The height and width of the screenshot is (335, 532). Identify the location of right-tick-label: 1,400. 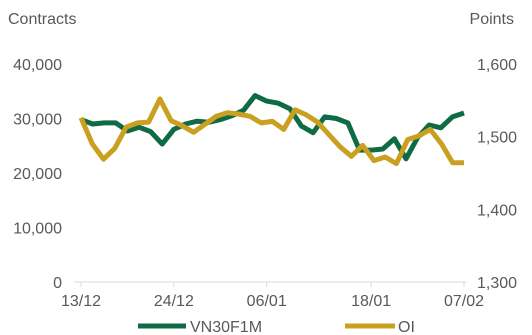
(497, 210).